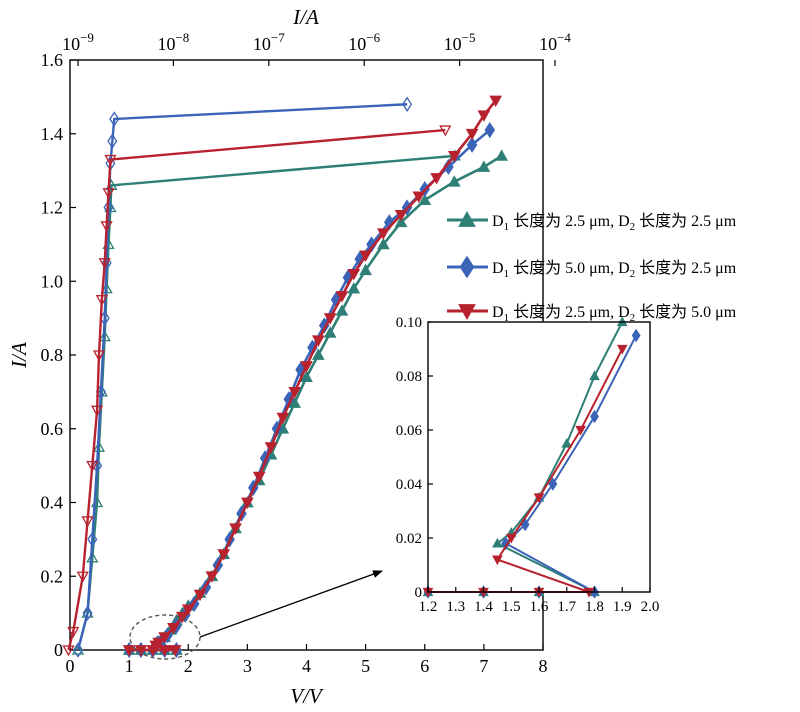 The width and height of the screenshot is (800, 712). Describe the element at coordinates (428, 607) in the screenshot. I see `inset-x-tick-label: 1.2` at that location.